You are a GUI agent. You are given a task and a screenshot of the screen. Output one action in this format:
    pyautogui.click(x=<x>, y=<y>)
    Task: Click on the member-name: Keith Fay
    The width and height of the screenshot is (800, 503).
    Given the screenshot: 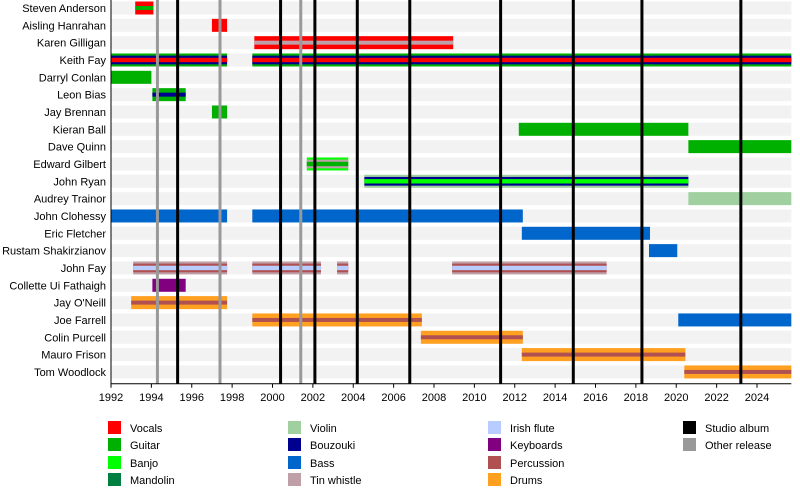 What is the action you would take?
    pyautogui.click(x=83, y=61)
    